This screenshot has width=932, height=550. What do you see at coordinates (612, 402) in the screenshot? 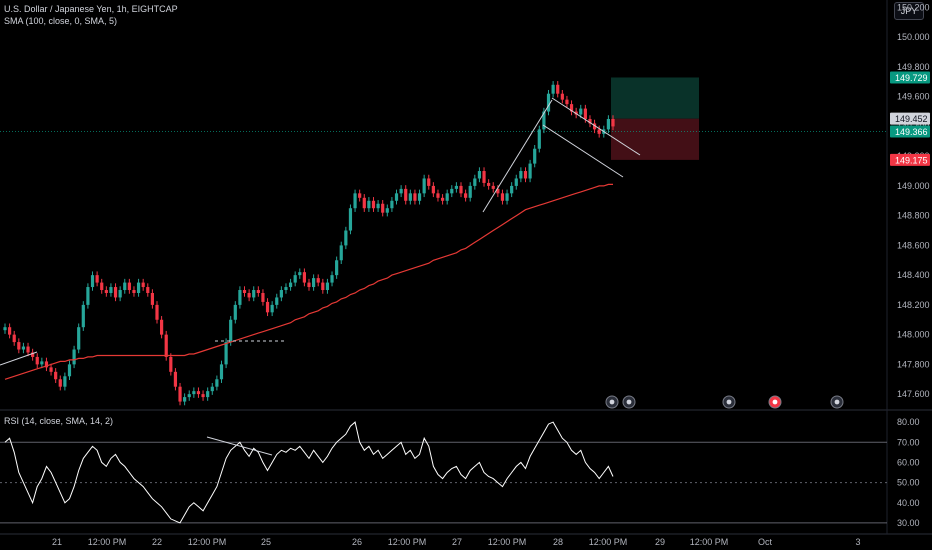
I see `flash-icon` at bounding box center [612, 402].